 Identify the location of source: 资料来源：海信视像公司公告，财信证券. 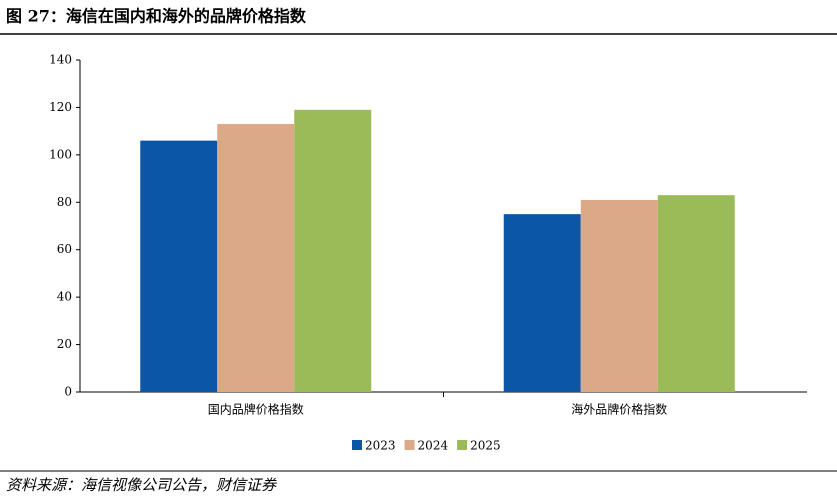
(141, 485).